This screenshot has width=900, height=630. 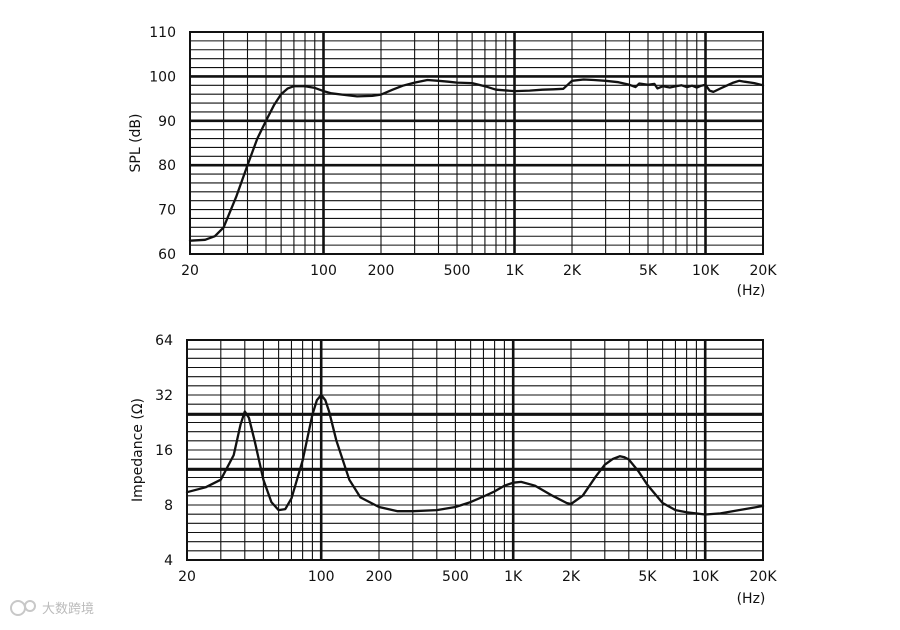 I want to click on y-axis-title: SPL (dB), so click(x=136, y=143).